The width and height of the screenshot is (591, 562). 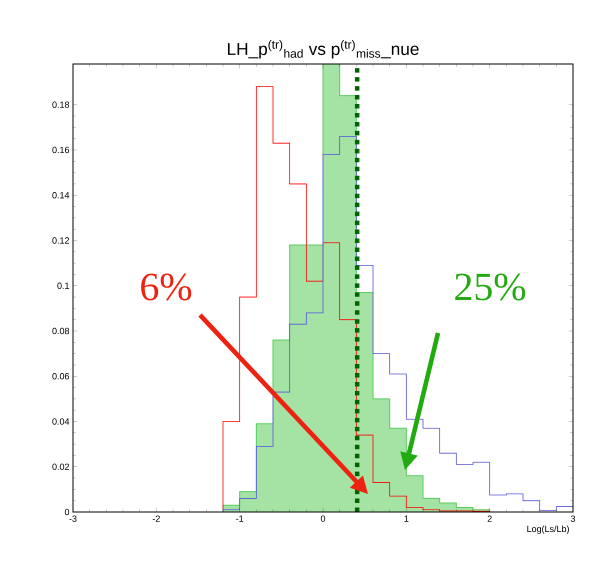 What do you see at coordinates (548, 529) in the screenshot?
I see `x-axis-title: Log(Ls/Lb)` at bounding box center [548, 529].